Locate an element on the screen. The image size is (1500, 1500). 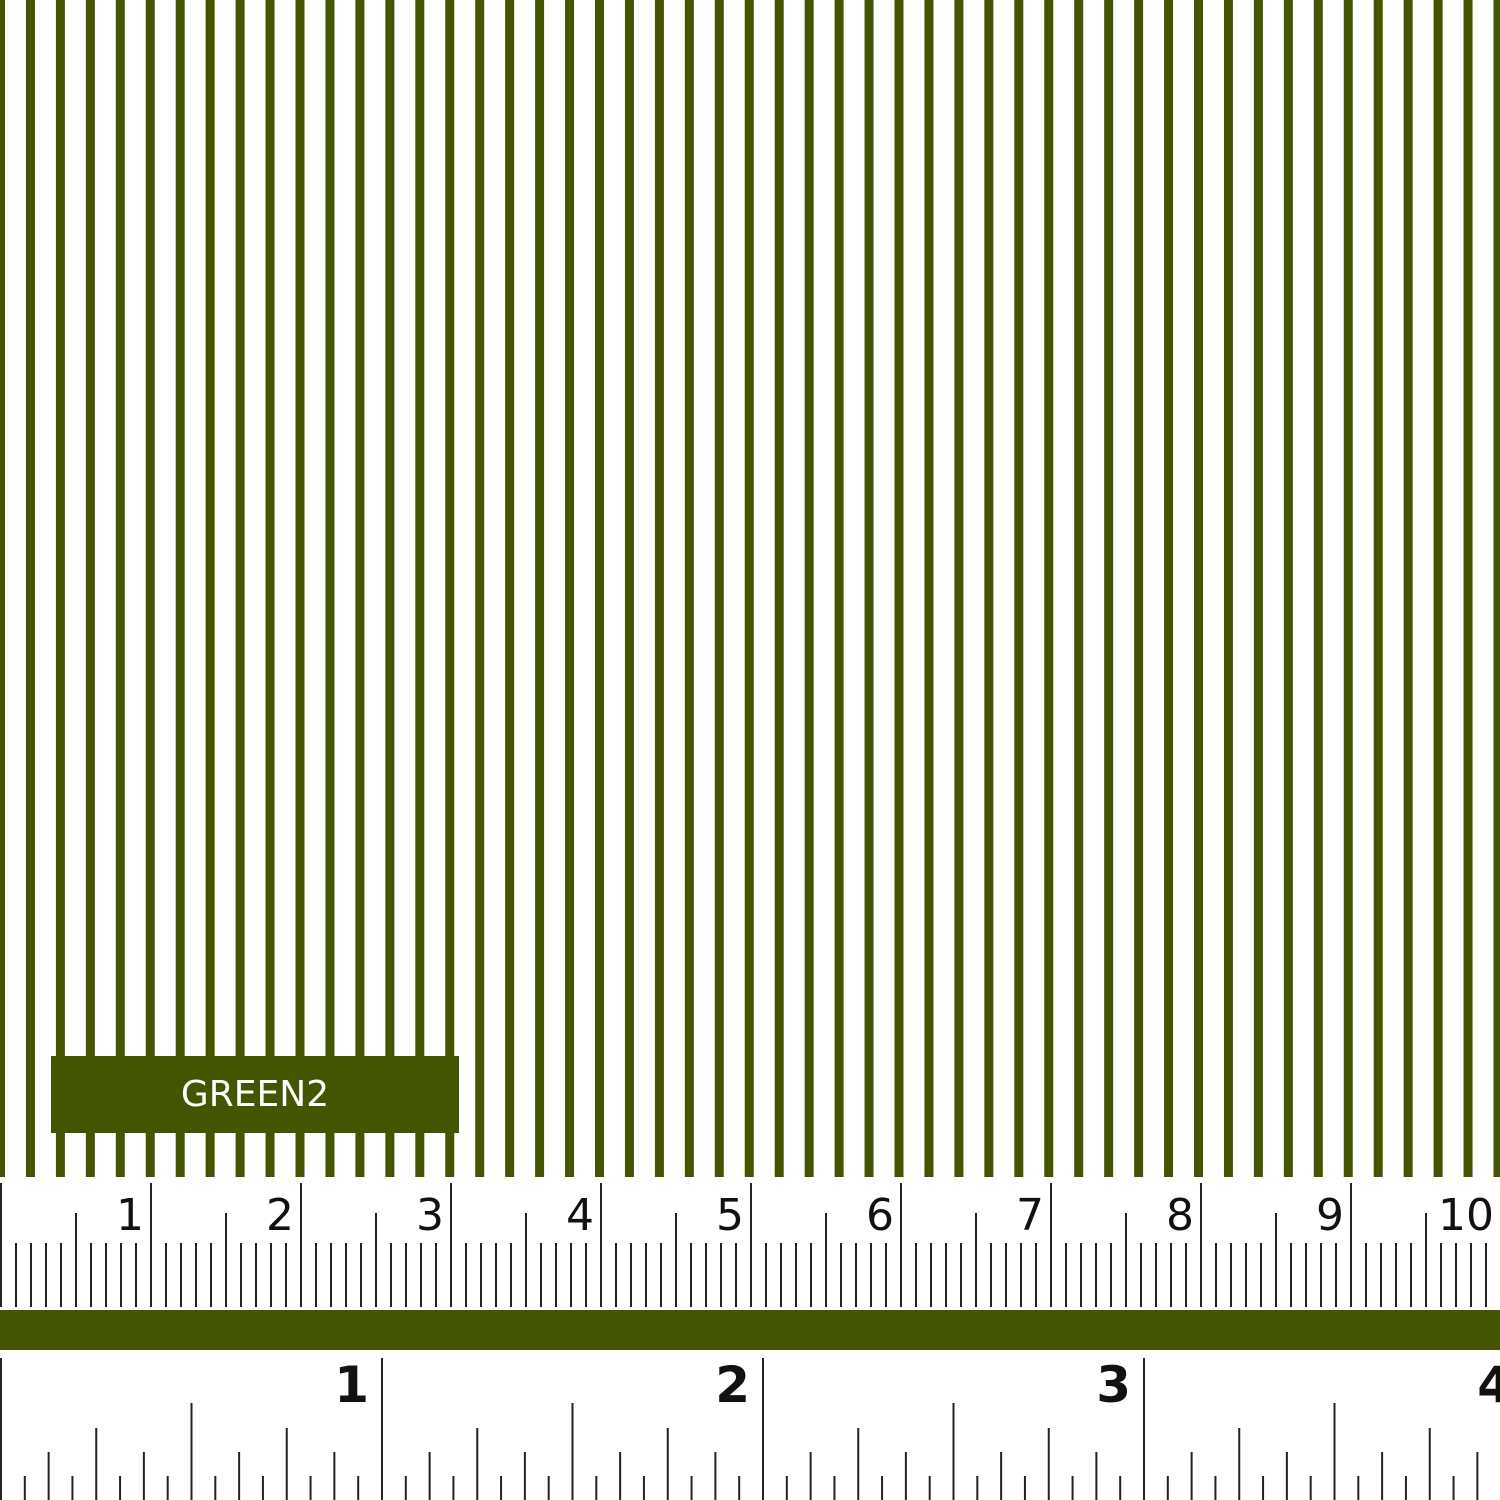
cm-label: 3 is located at coordinates (430, 1215).